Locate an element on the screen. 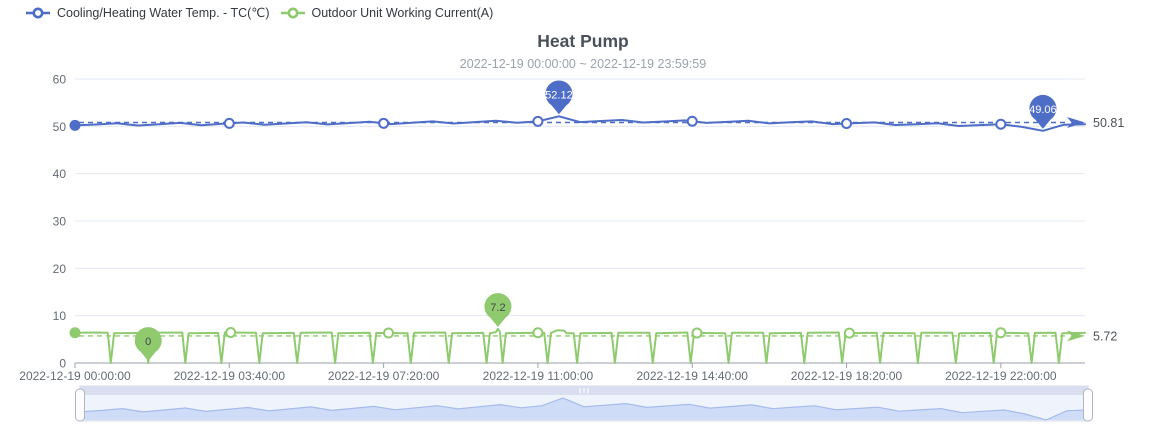 This screenshot has height=431, width=1166. svg-text: 2022-12-19 03:40:00 is located at coordinates (230, 376).